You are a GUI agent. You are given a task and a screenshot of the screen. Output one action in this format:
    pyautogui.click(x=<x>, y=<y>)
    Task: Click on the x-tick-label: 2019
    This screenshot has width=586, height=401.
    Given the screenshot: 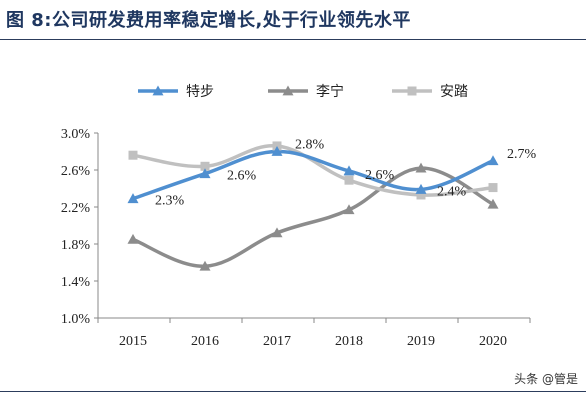 What is the action you would take?
    pyautogui.click(x=421, y=341)
    